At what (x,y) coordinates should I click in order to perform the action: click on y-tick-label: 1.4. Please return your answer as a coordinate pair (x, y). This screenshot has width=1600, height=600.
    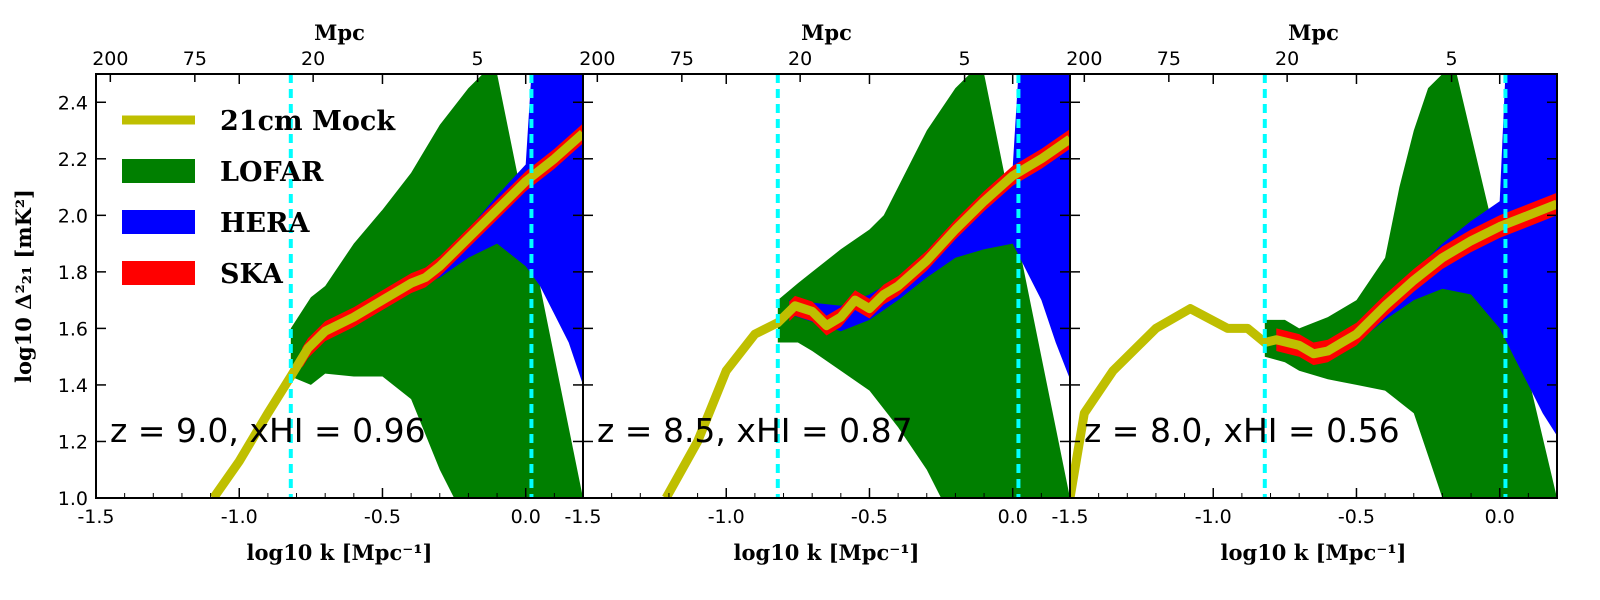
    Looking at the image, I should click on (73, 386).